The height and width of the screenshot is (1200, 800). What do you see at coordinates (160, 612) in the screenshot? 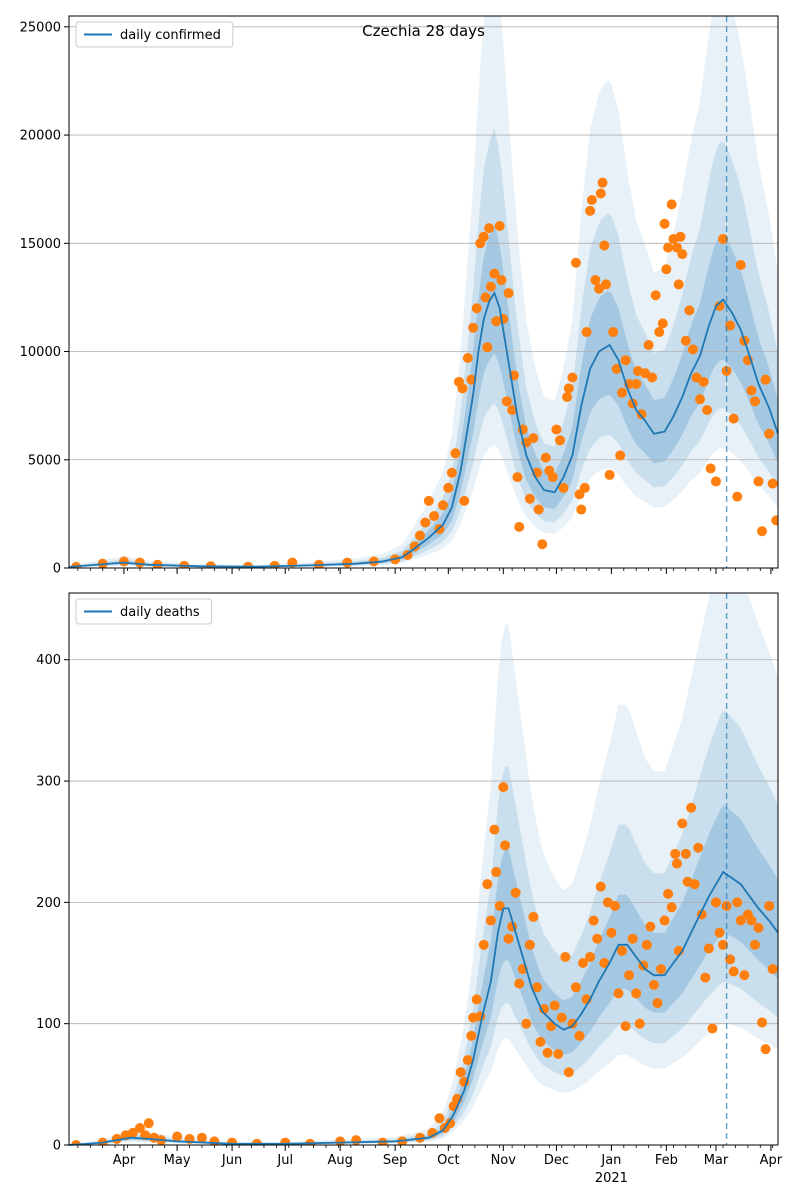
I see `legend-entry: daily deaths` at bounding box center [160, 612].